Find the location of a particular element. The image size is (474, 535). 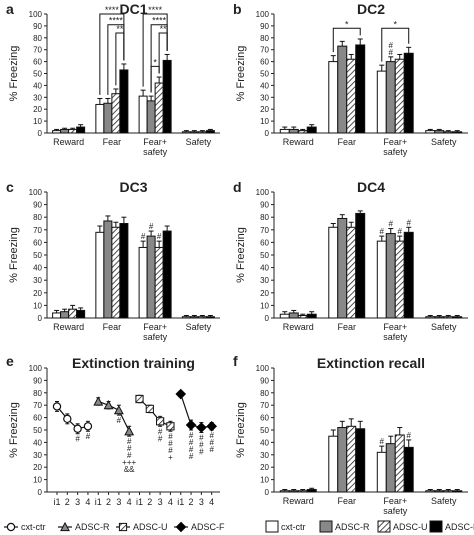

panel-title: DC2 is located at coordinates (371, 9).